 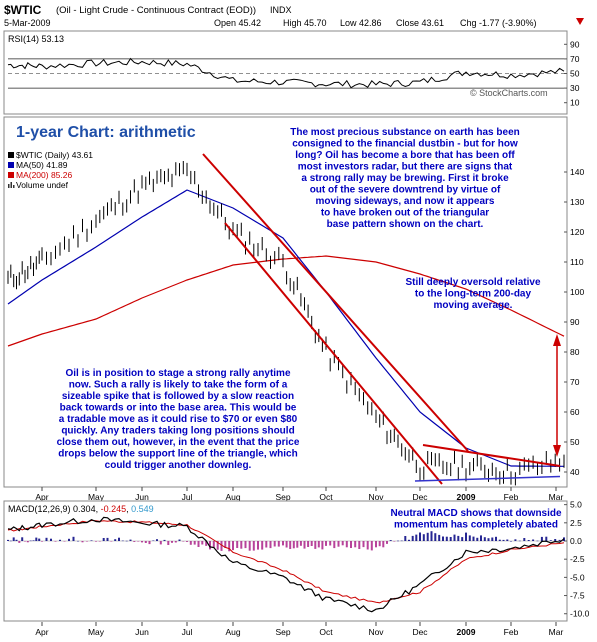 I want to click on down-arrow-icon, so click(x=580, y=21).